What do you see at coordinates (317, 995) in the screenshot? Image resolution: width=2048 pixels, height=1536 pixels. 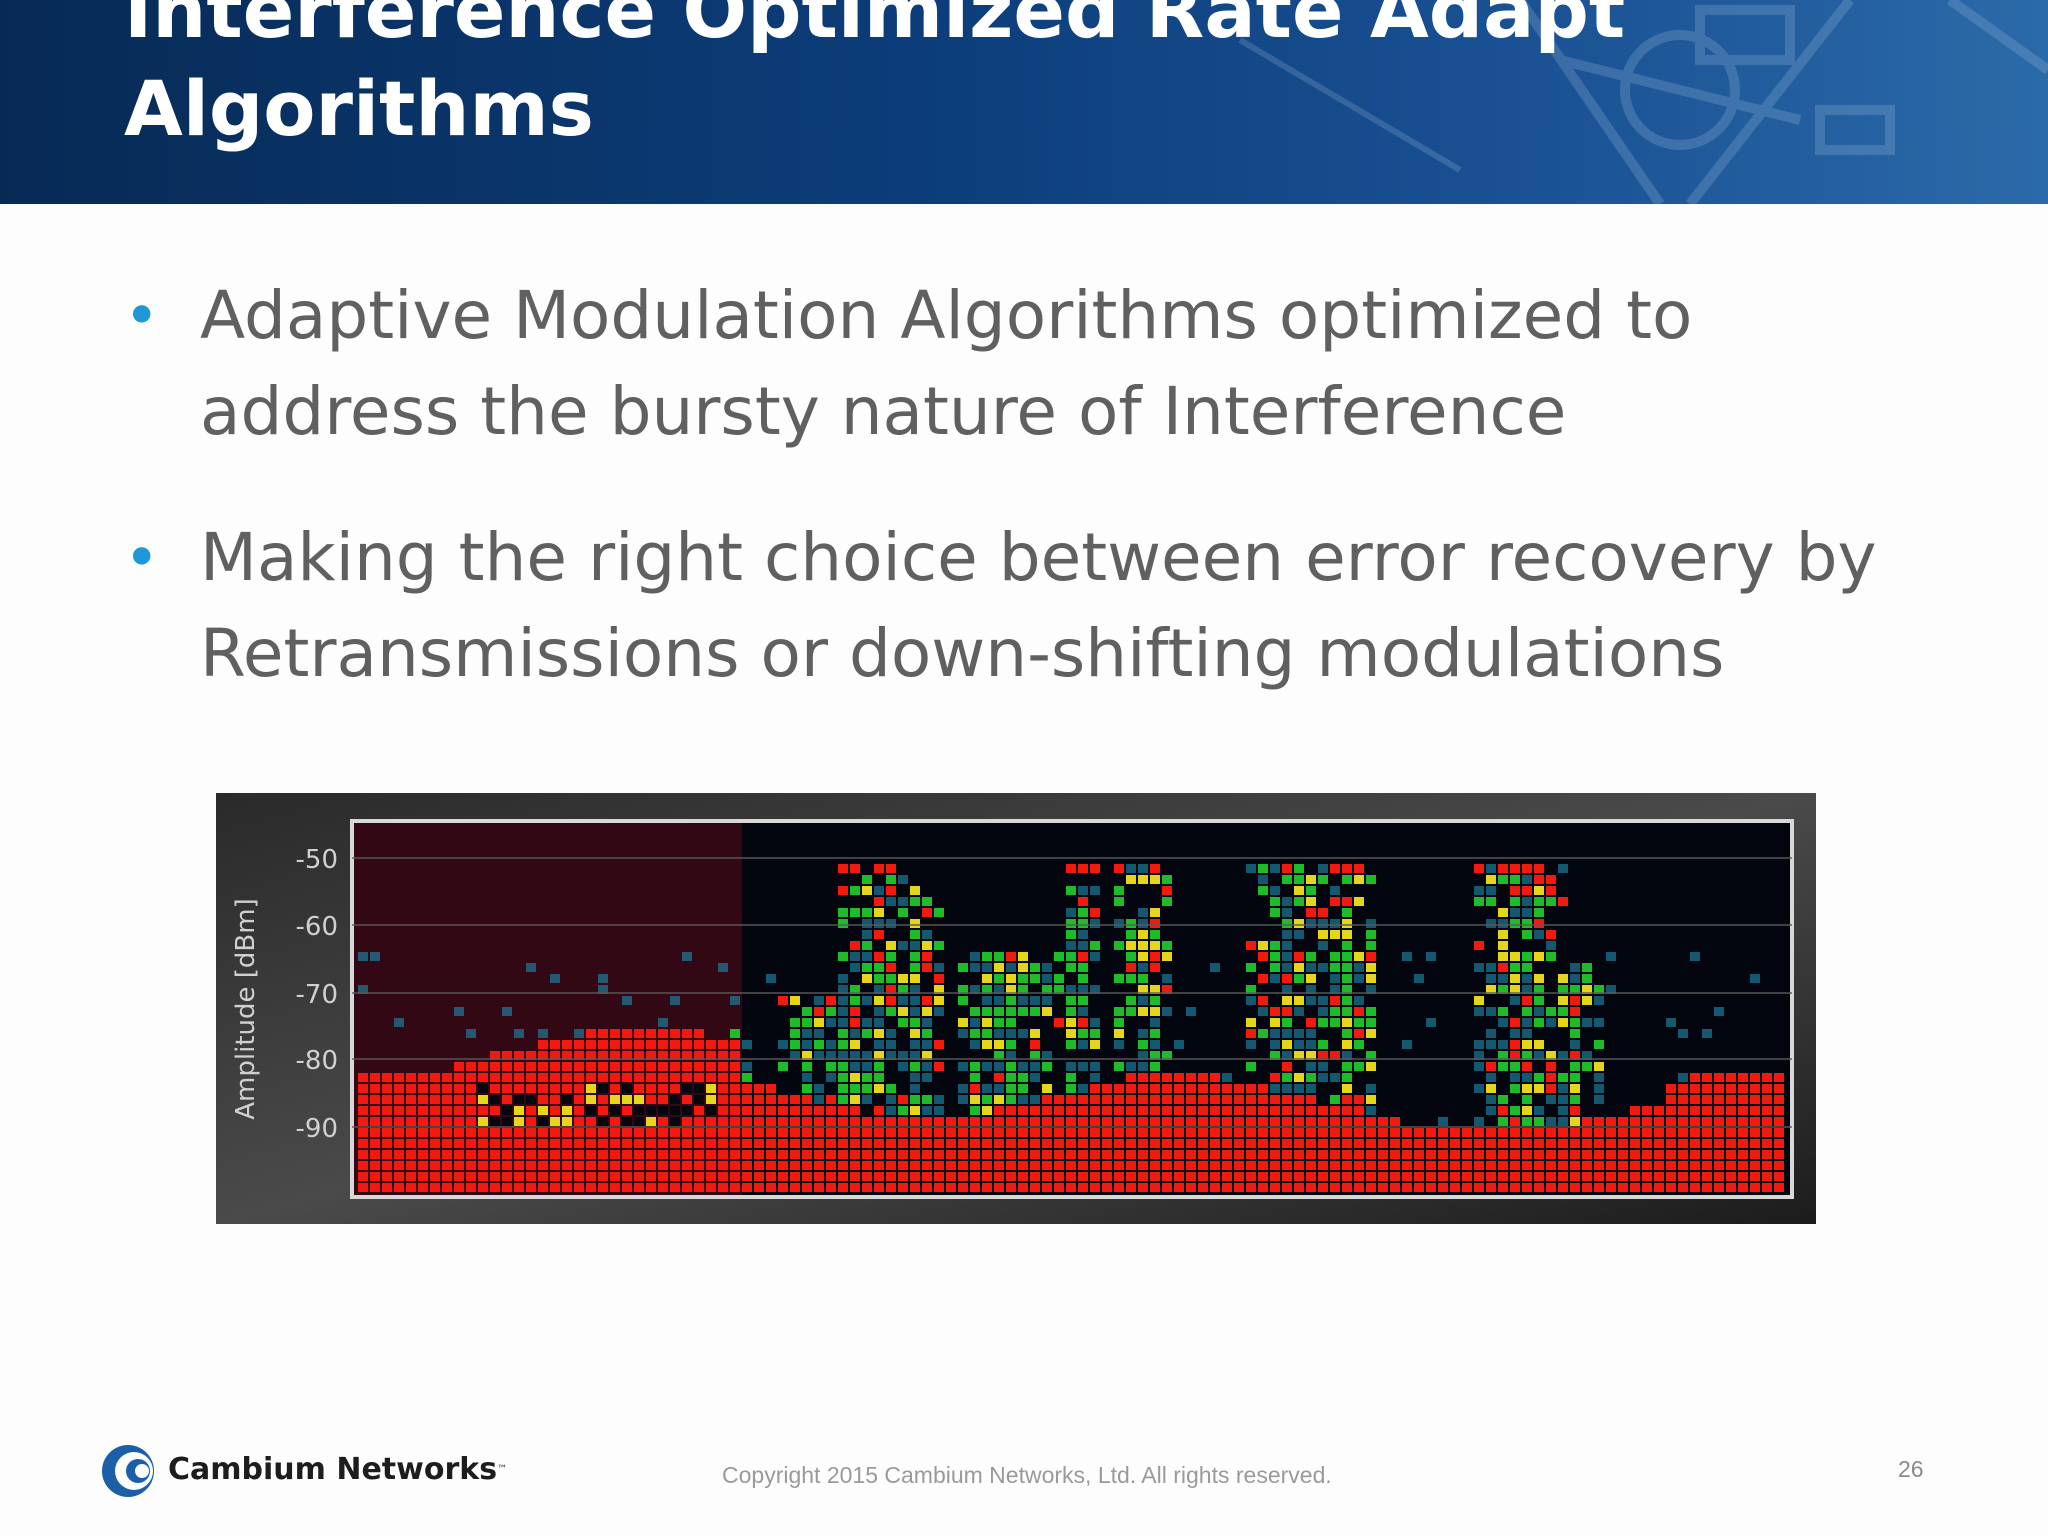 I see `y-tick-label: -70` at bounding box center [317, 995].